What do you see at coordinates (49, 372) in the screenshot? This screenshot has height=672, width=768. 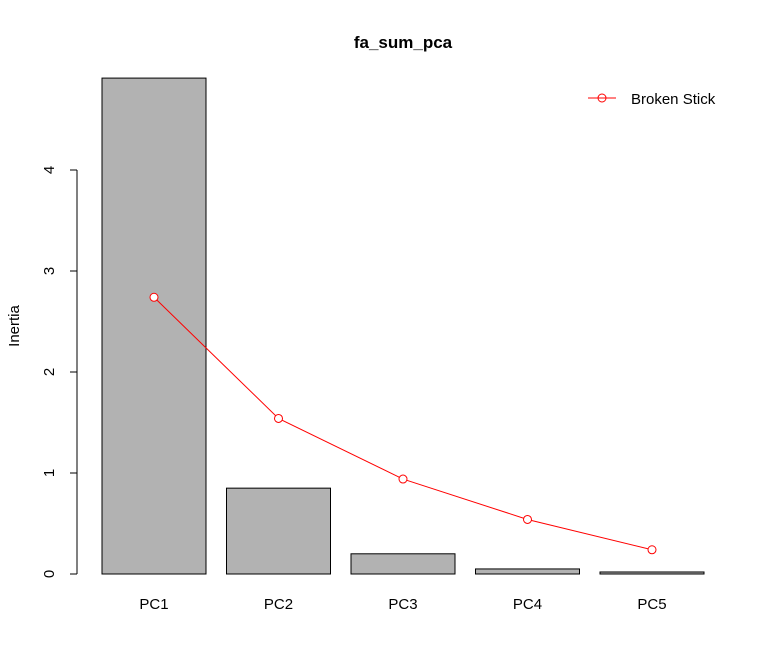 I see `y-tick-label-2: 2` at bounding box center [49, 372].